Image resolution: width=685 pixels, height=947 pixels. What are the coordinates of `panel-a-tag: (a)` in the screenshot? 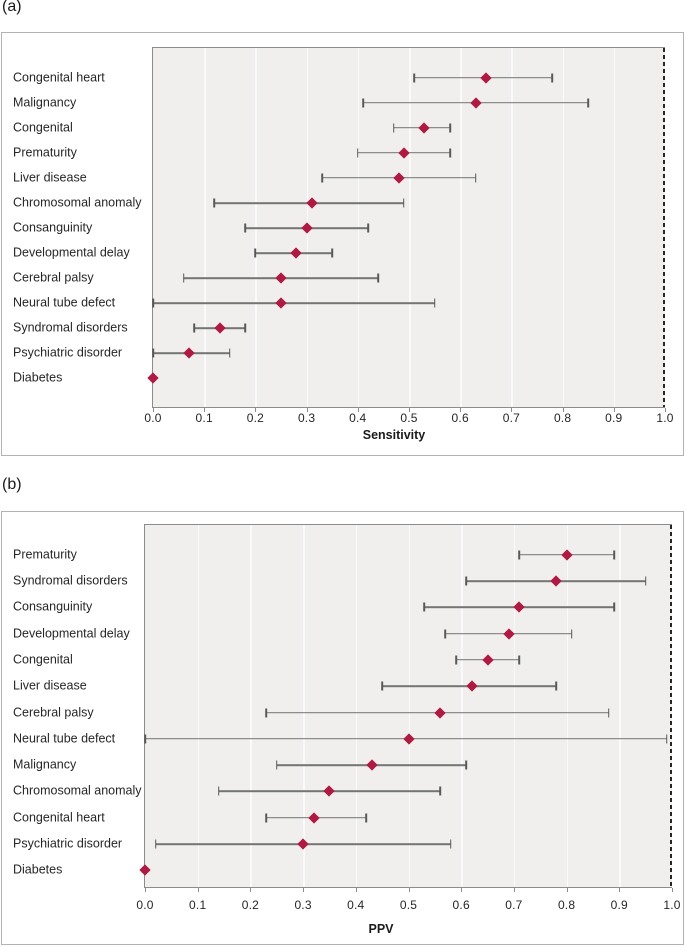 It's located at (12, 7).